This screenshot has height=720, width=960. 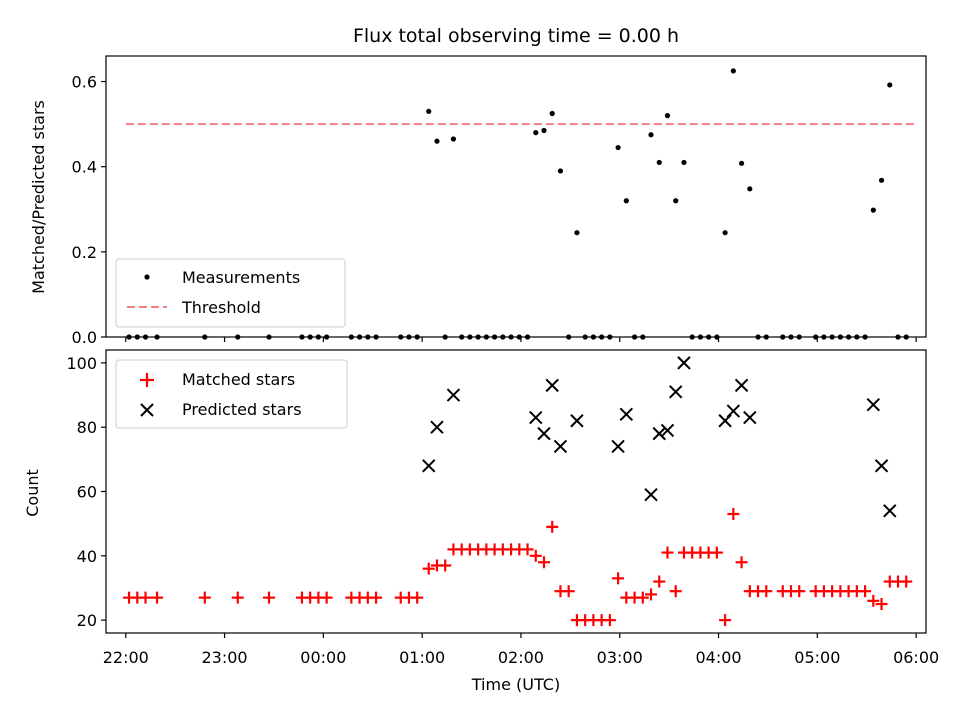 I want to click on x-tick-label: 23:00, so click(x=224, y=657).